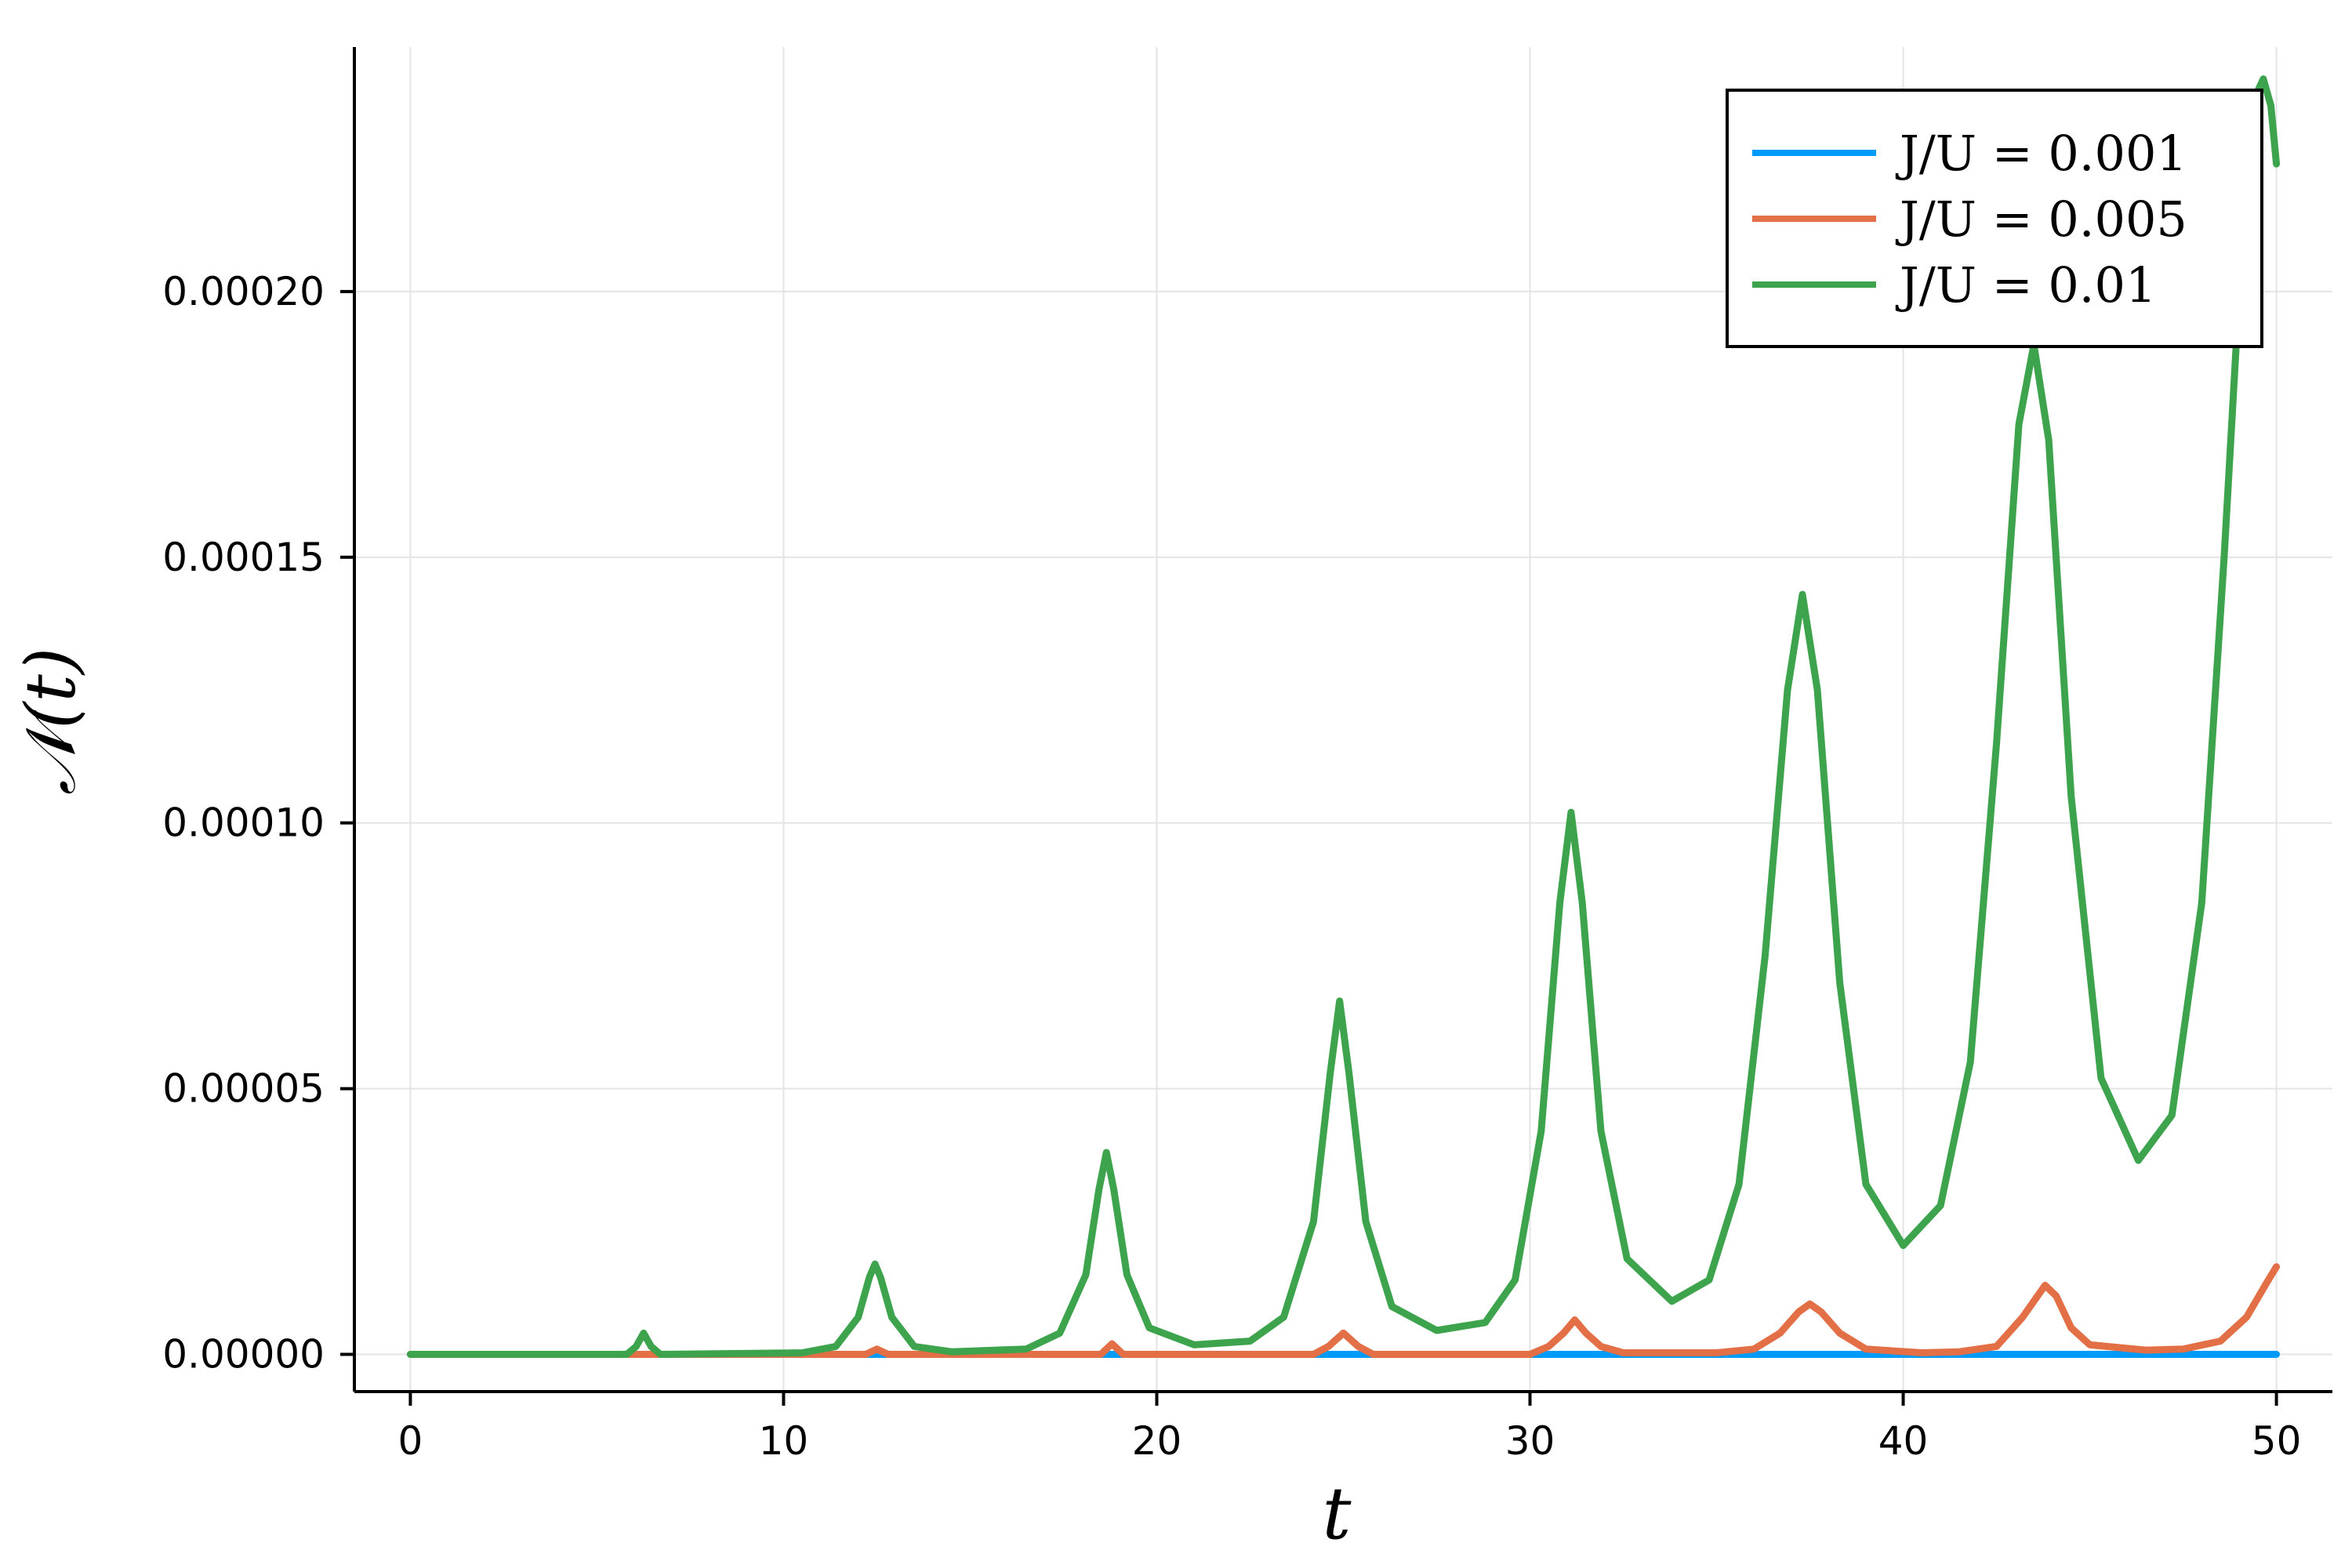 The height and width of the screenshot is (1568, 2352). I want to click on y-tick-label-3: 0.00015, so click(243, 557).